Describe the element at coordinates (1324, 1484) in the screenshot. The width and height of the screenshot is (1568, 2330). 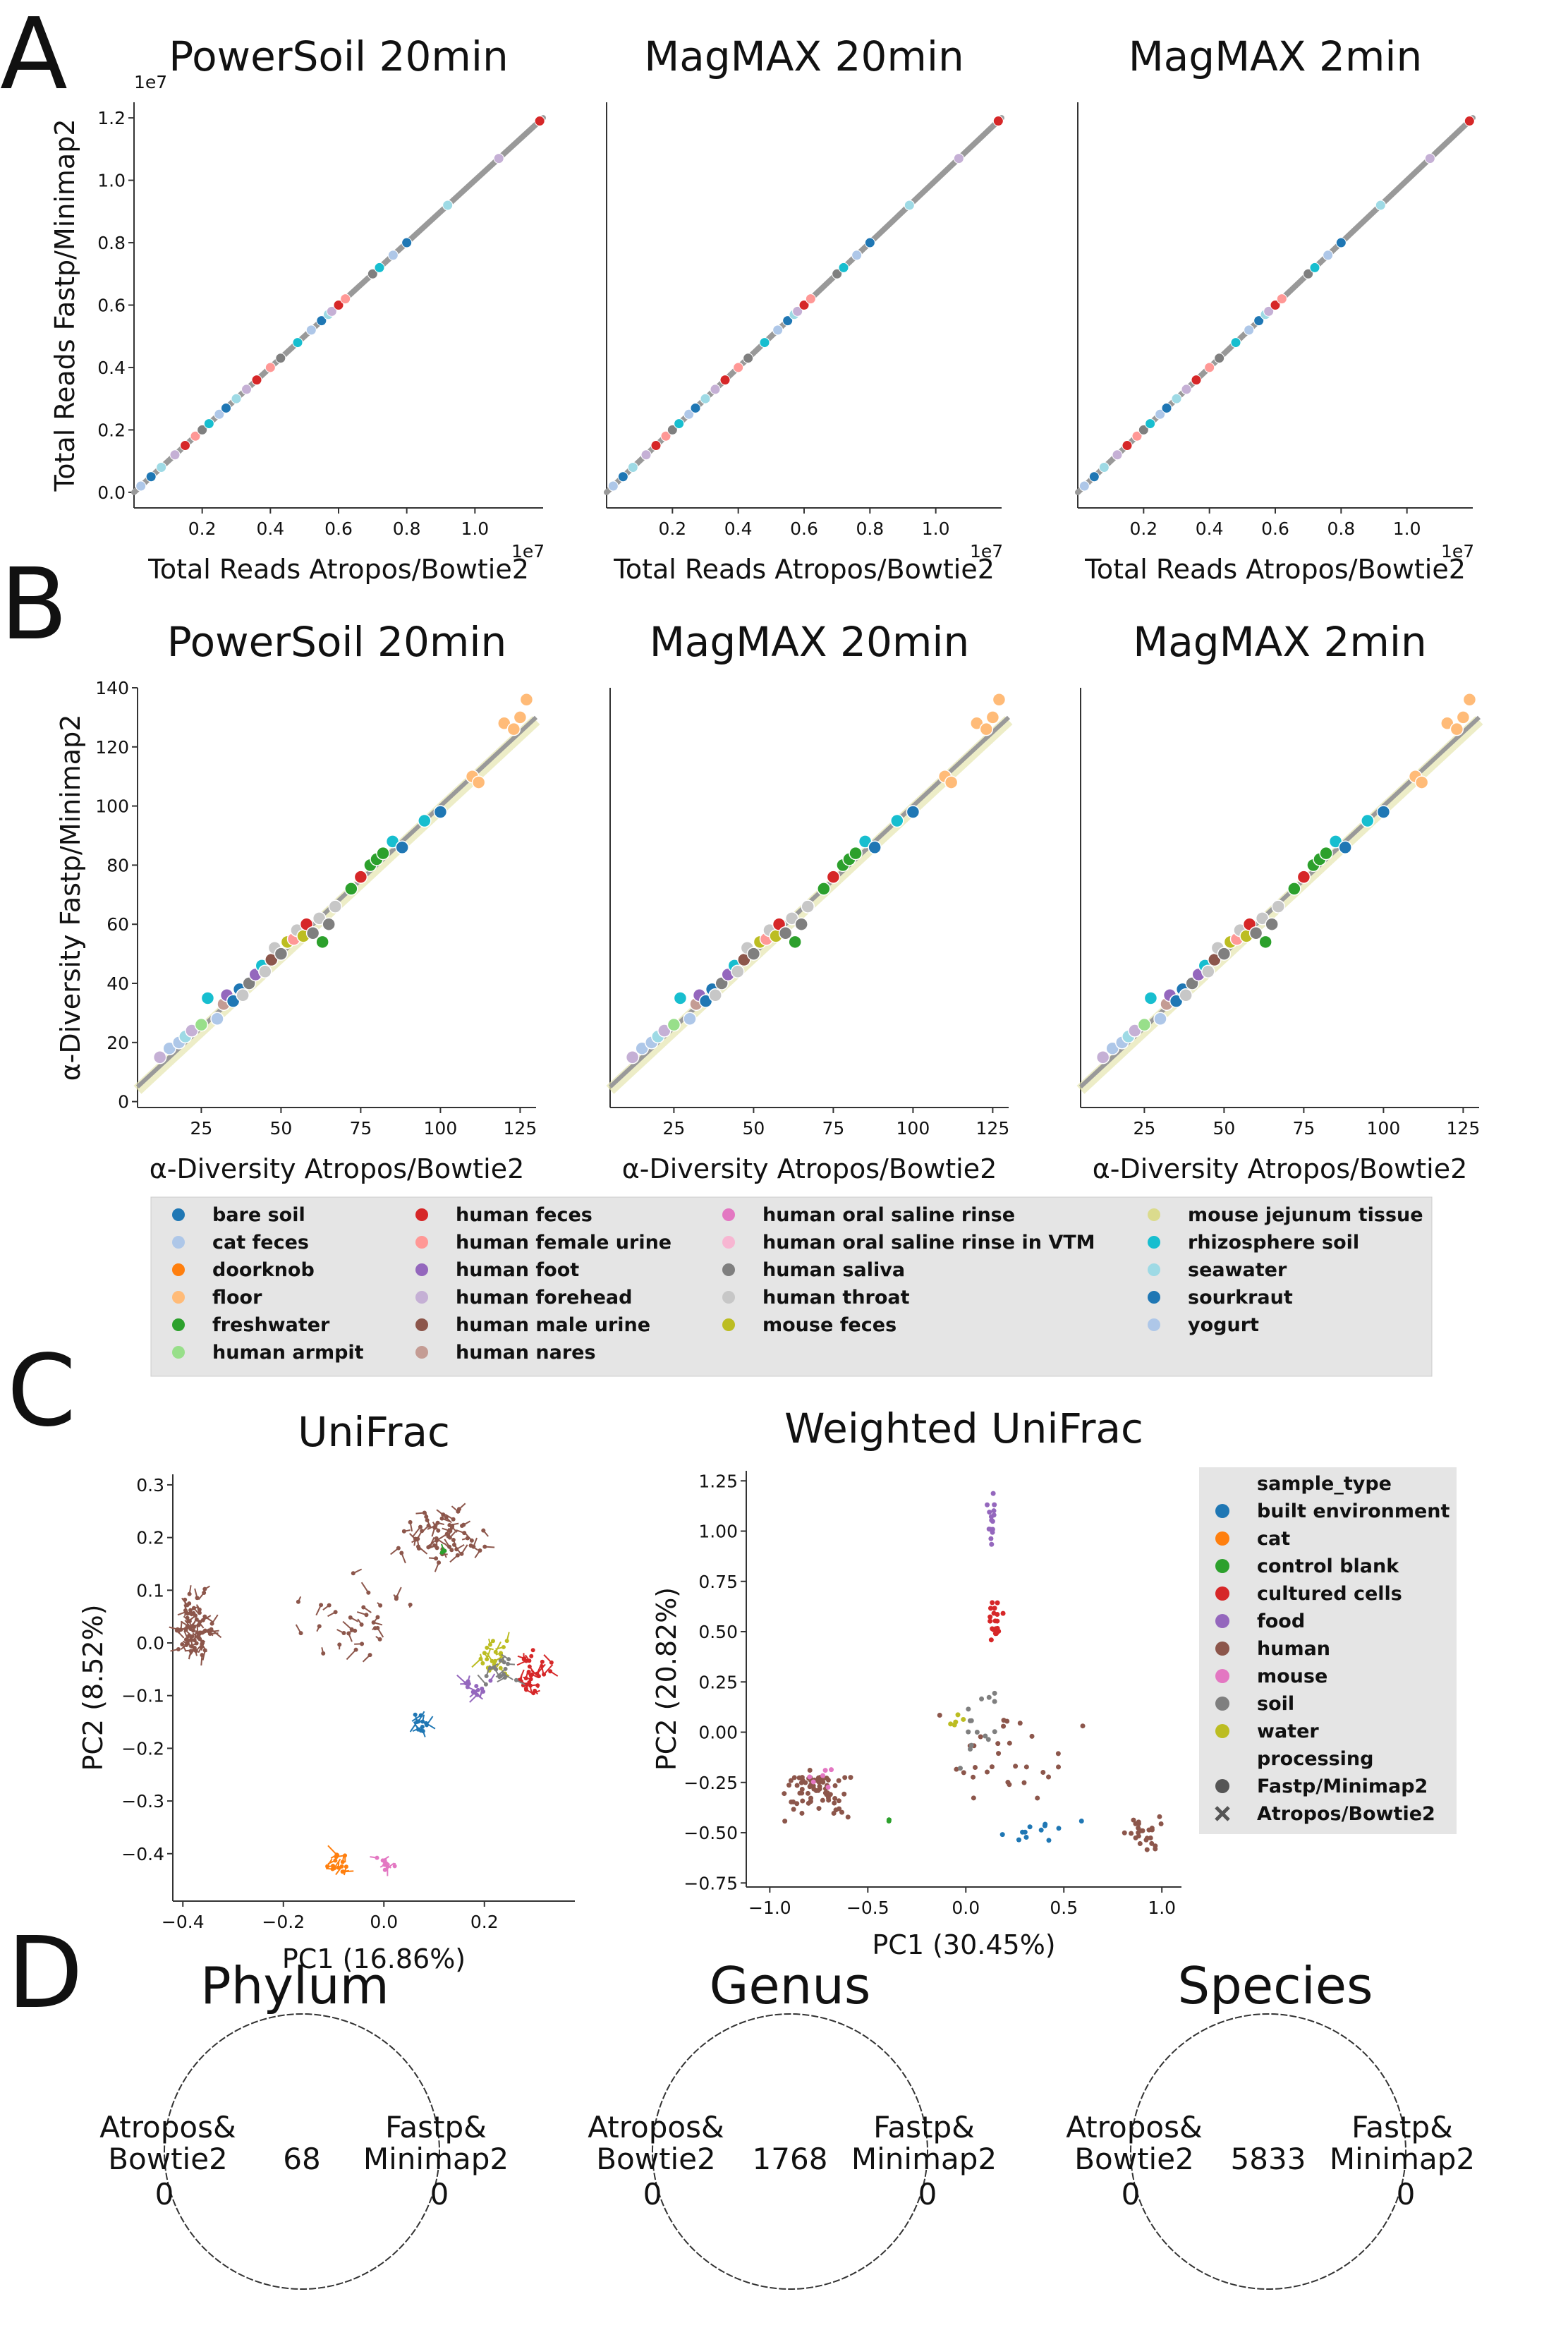
I see `legend-header-sample-type: sample_type` at that location.